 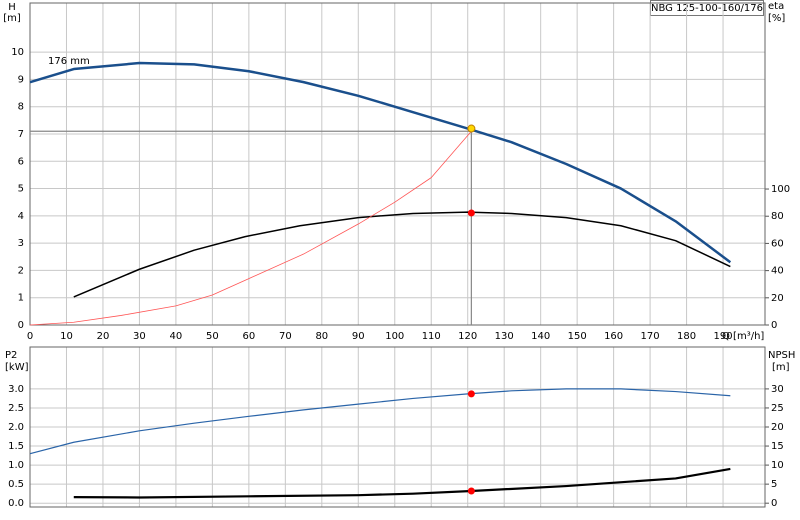 What do you see at coordinates (285, 336) in the screenshot?
I see `x-tick-label: 70` at bounding box center [285, 336].